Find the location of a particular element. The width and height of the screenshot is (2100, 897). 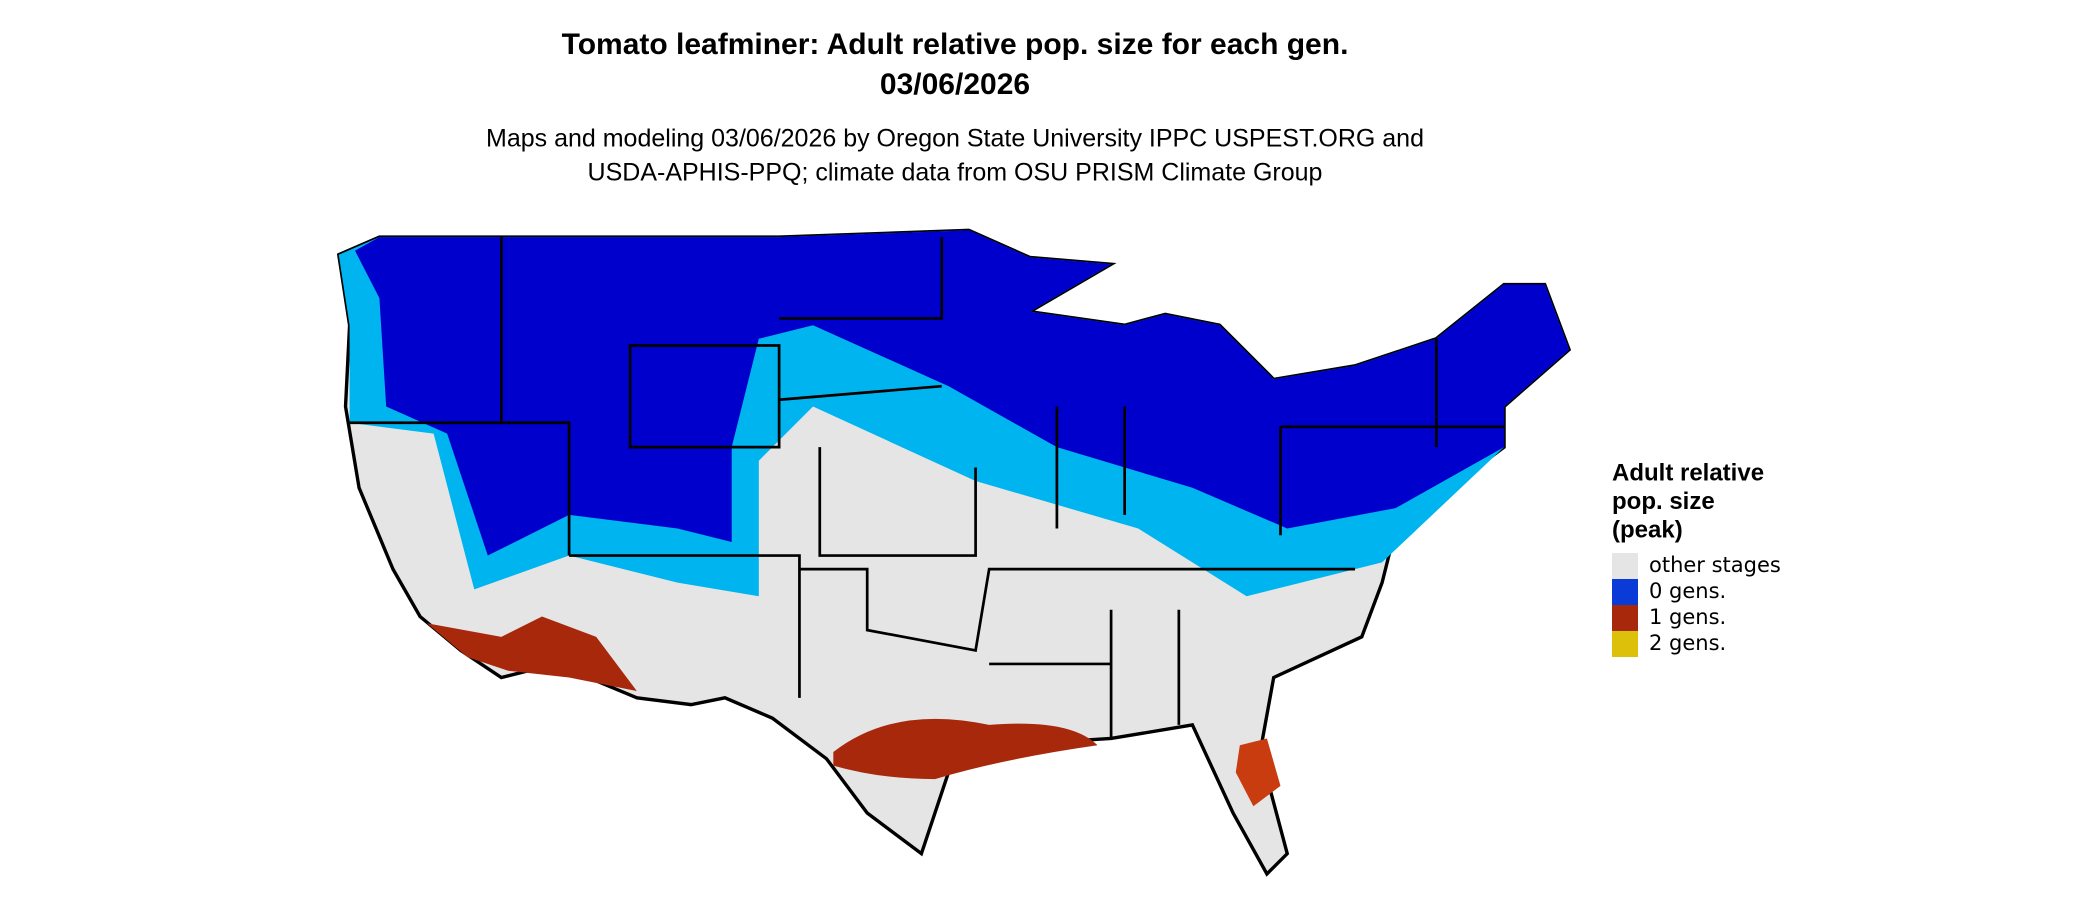

legend-title: (peak) is located at coordinates (1647, 529).